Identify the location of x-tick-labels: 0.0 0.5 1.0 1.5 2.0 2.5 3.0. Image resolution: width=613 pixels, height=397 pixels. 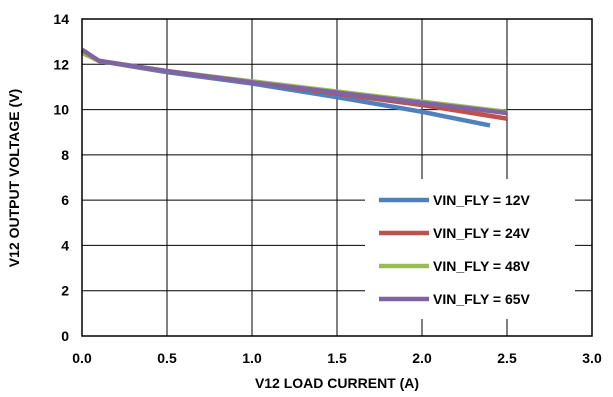
(337, 358).